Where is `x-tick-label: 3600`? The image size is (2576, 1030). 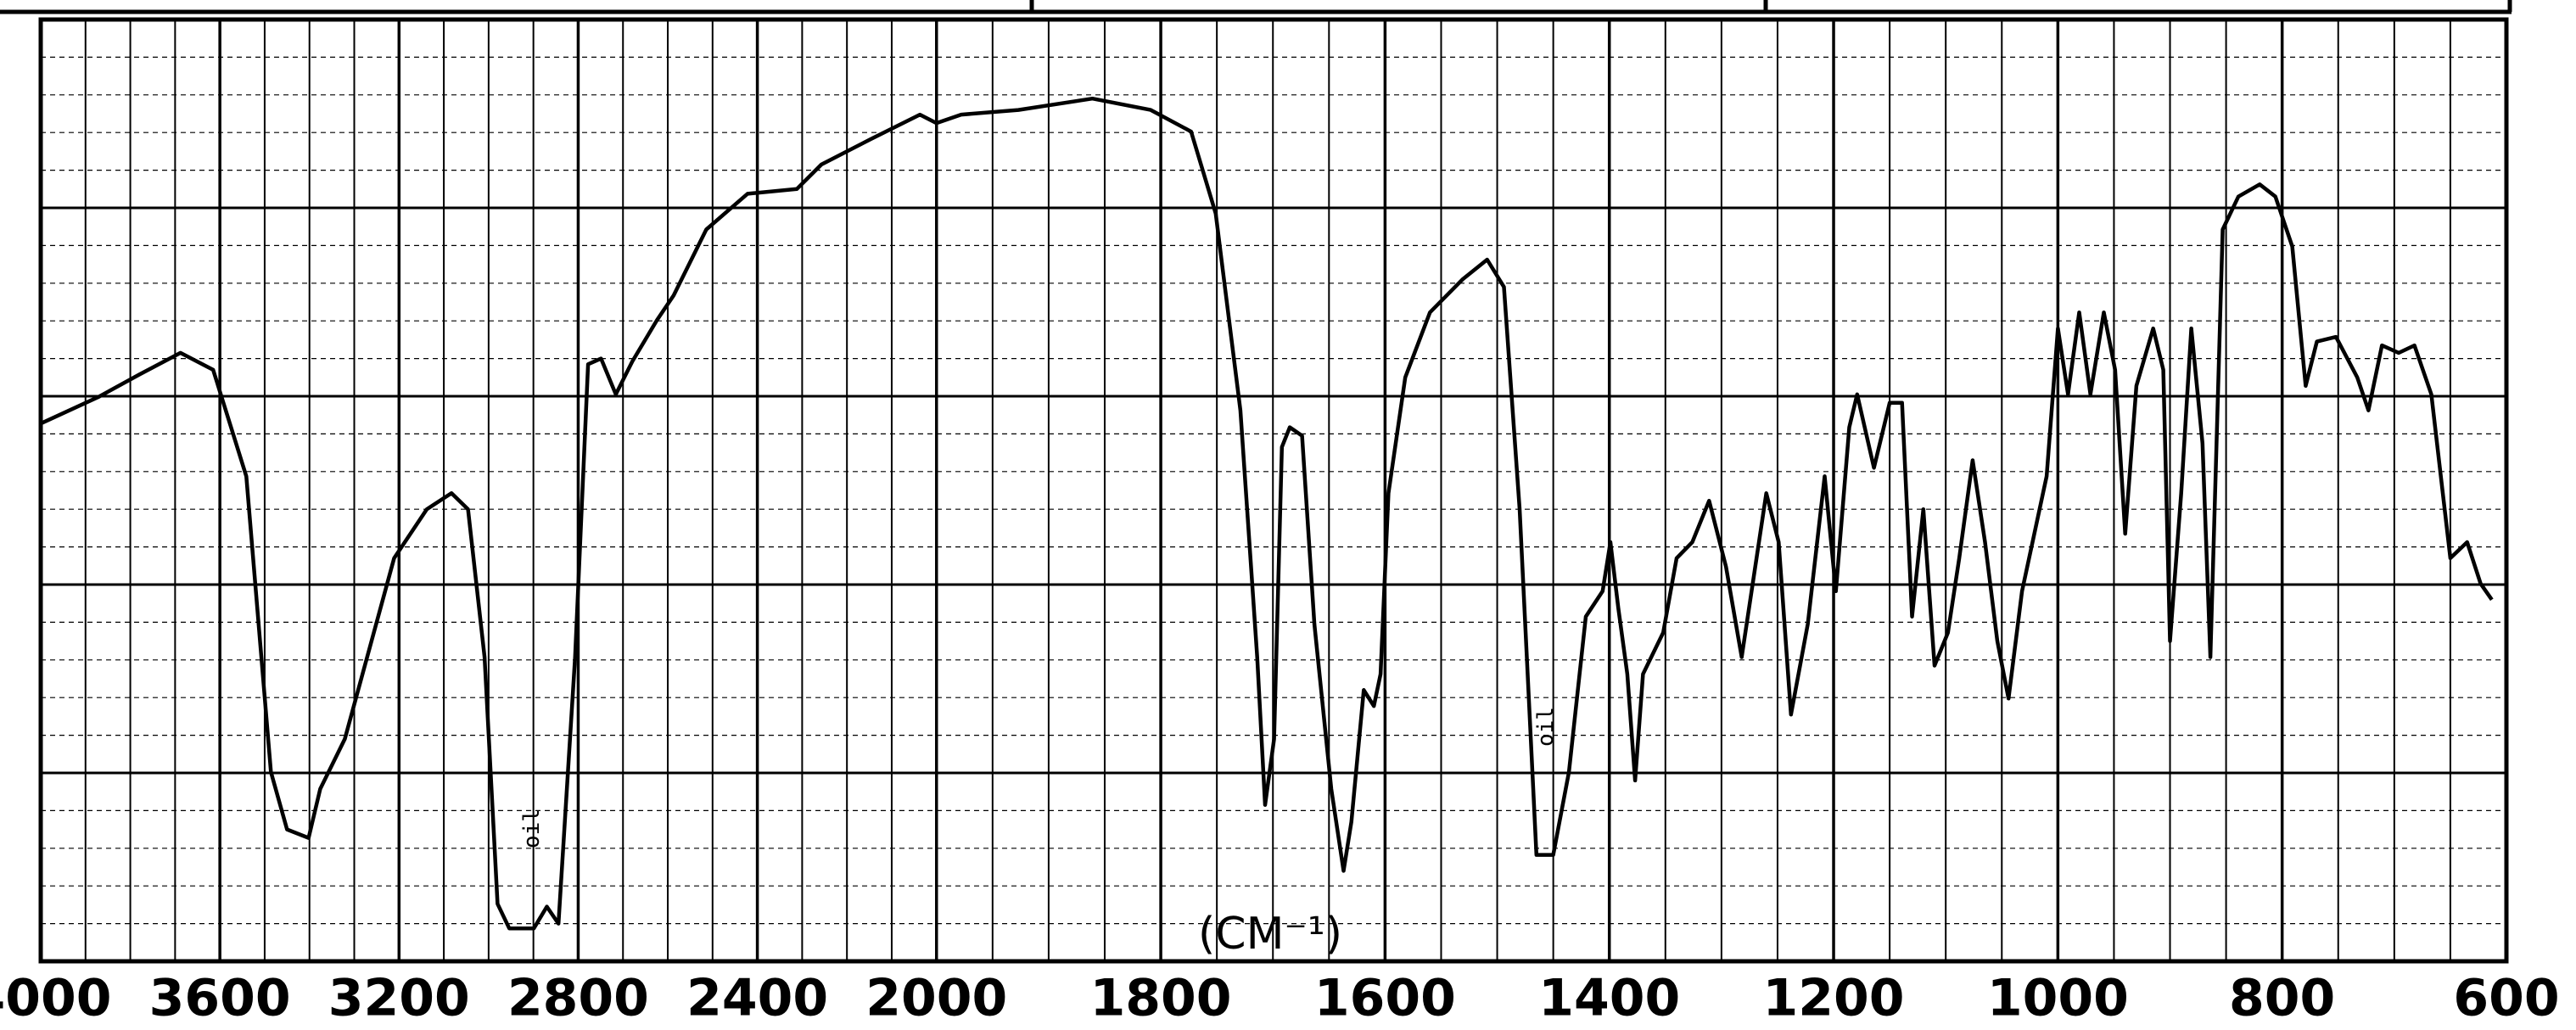
x-tick-label: 3600 is located at coordinates (220, 999).